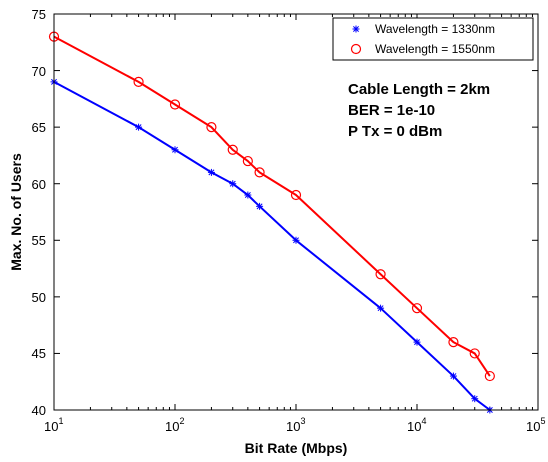 This screenshot has width=548, height=462. I want to click on y-tick-label: 65, so click(39, 127).